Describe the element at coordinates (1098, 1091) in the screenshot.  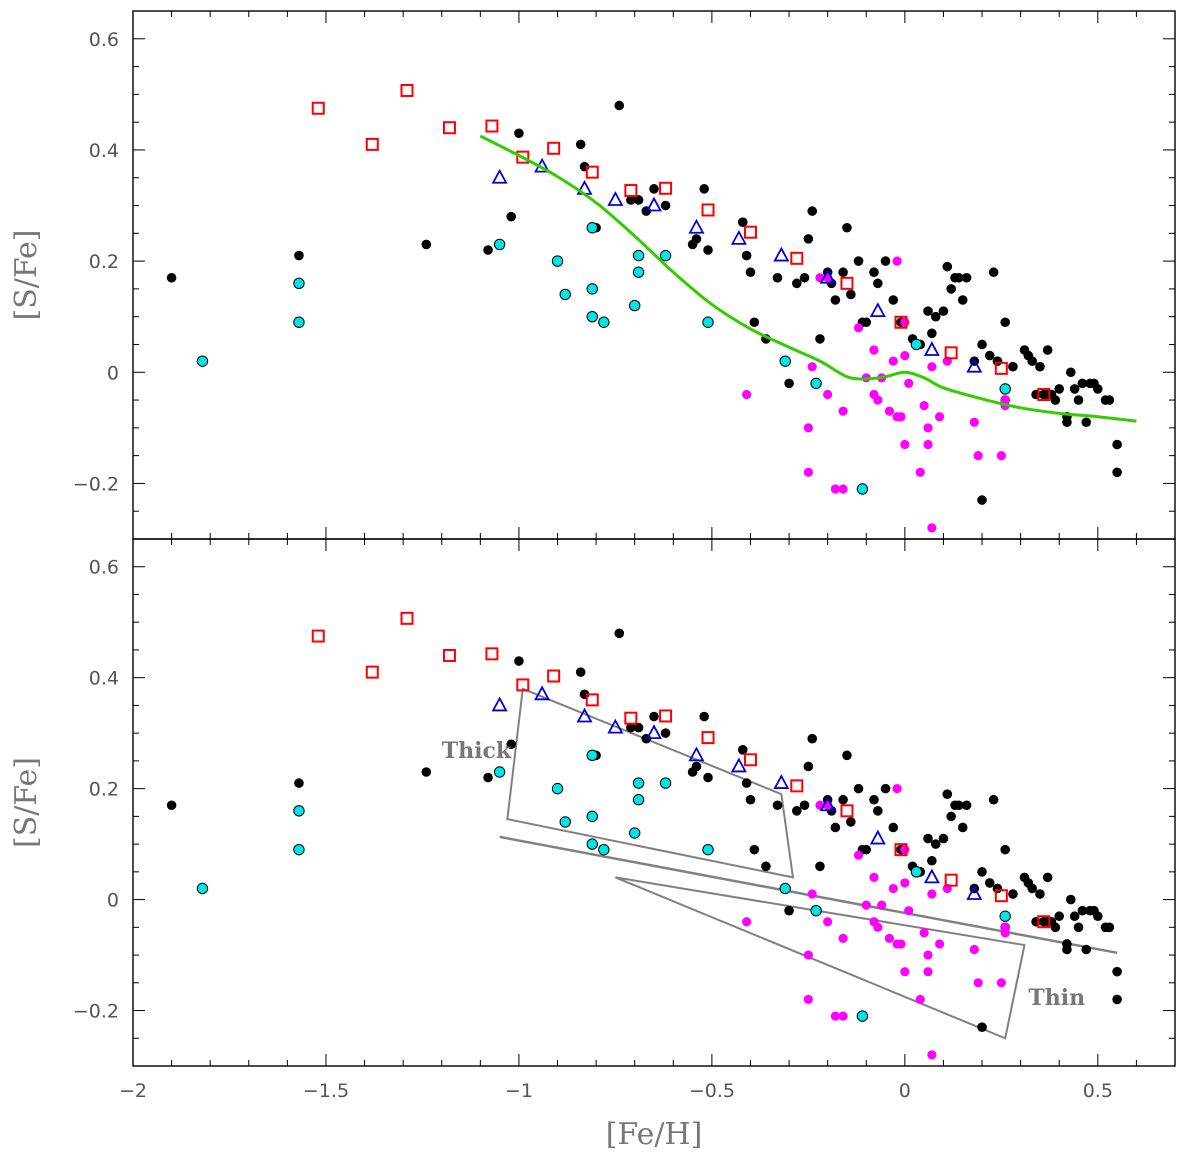
I see `x-tick-label: 0.5` at that location.